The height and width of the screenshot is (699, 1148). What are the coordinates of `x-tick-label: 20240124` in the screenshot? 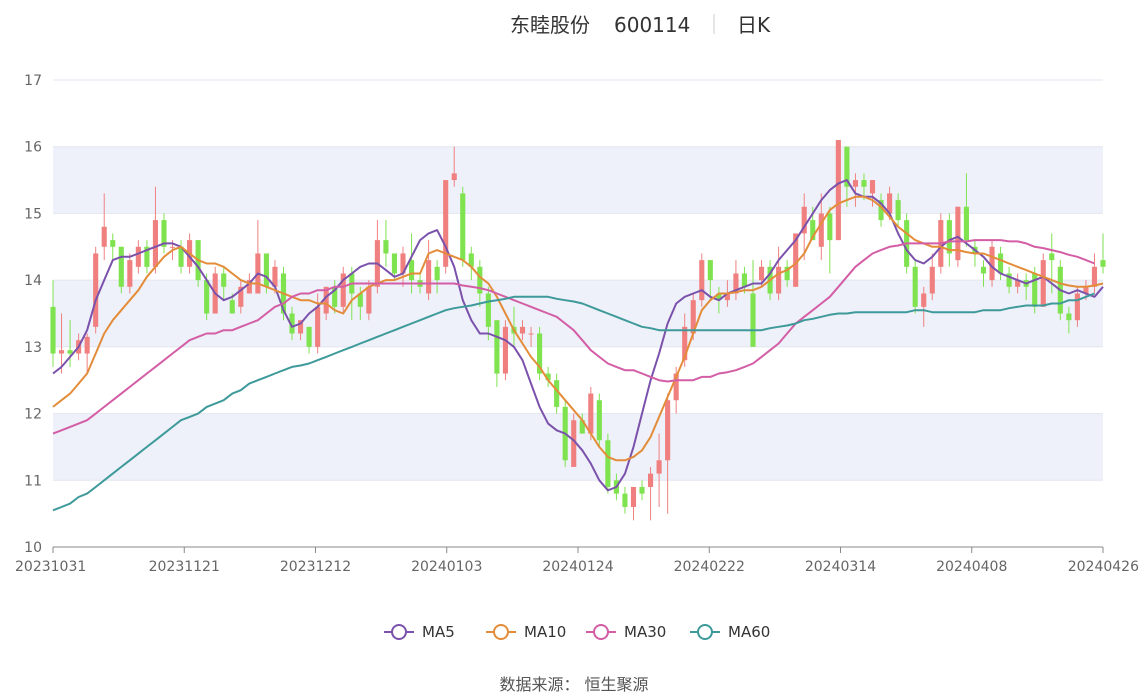 It's located at (577, 567).